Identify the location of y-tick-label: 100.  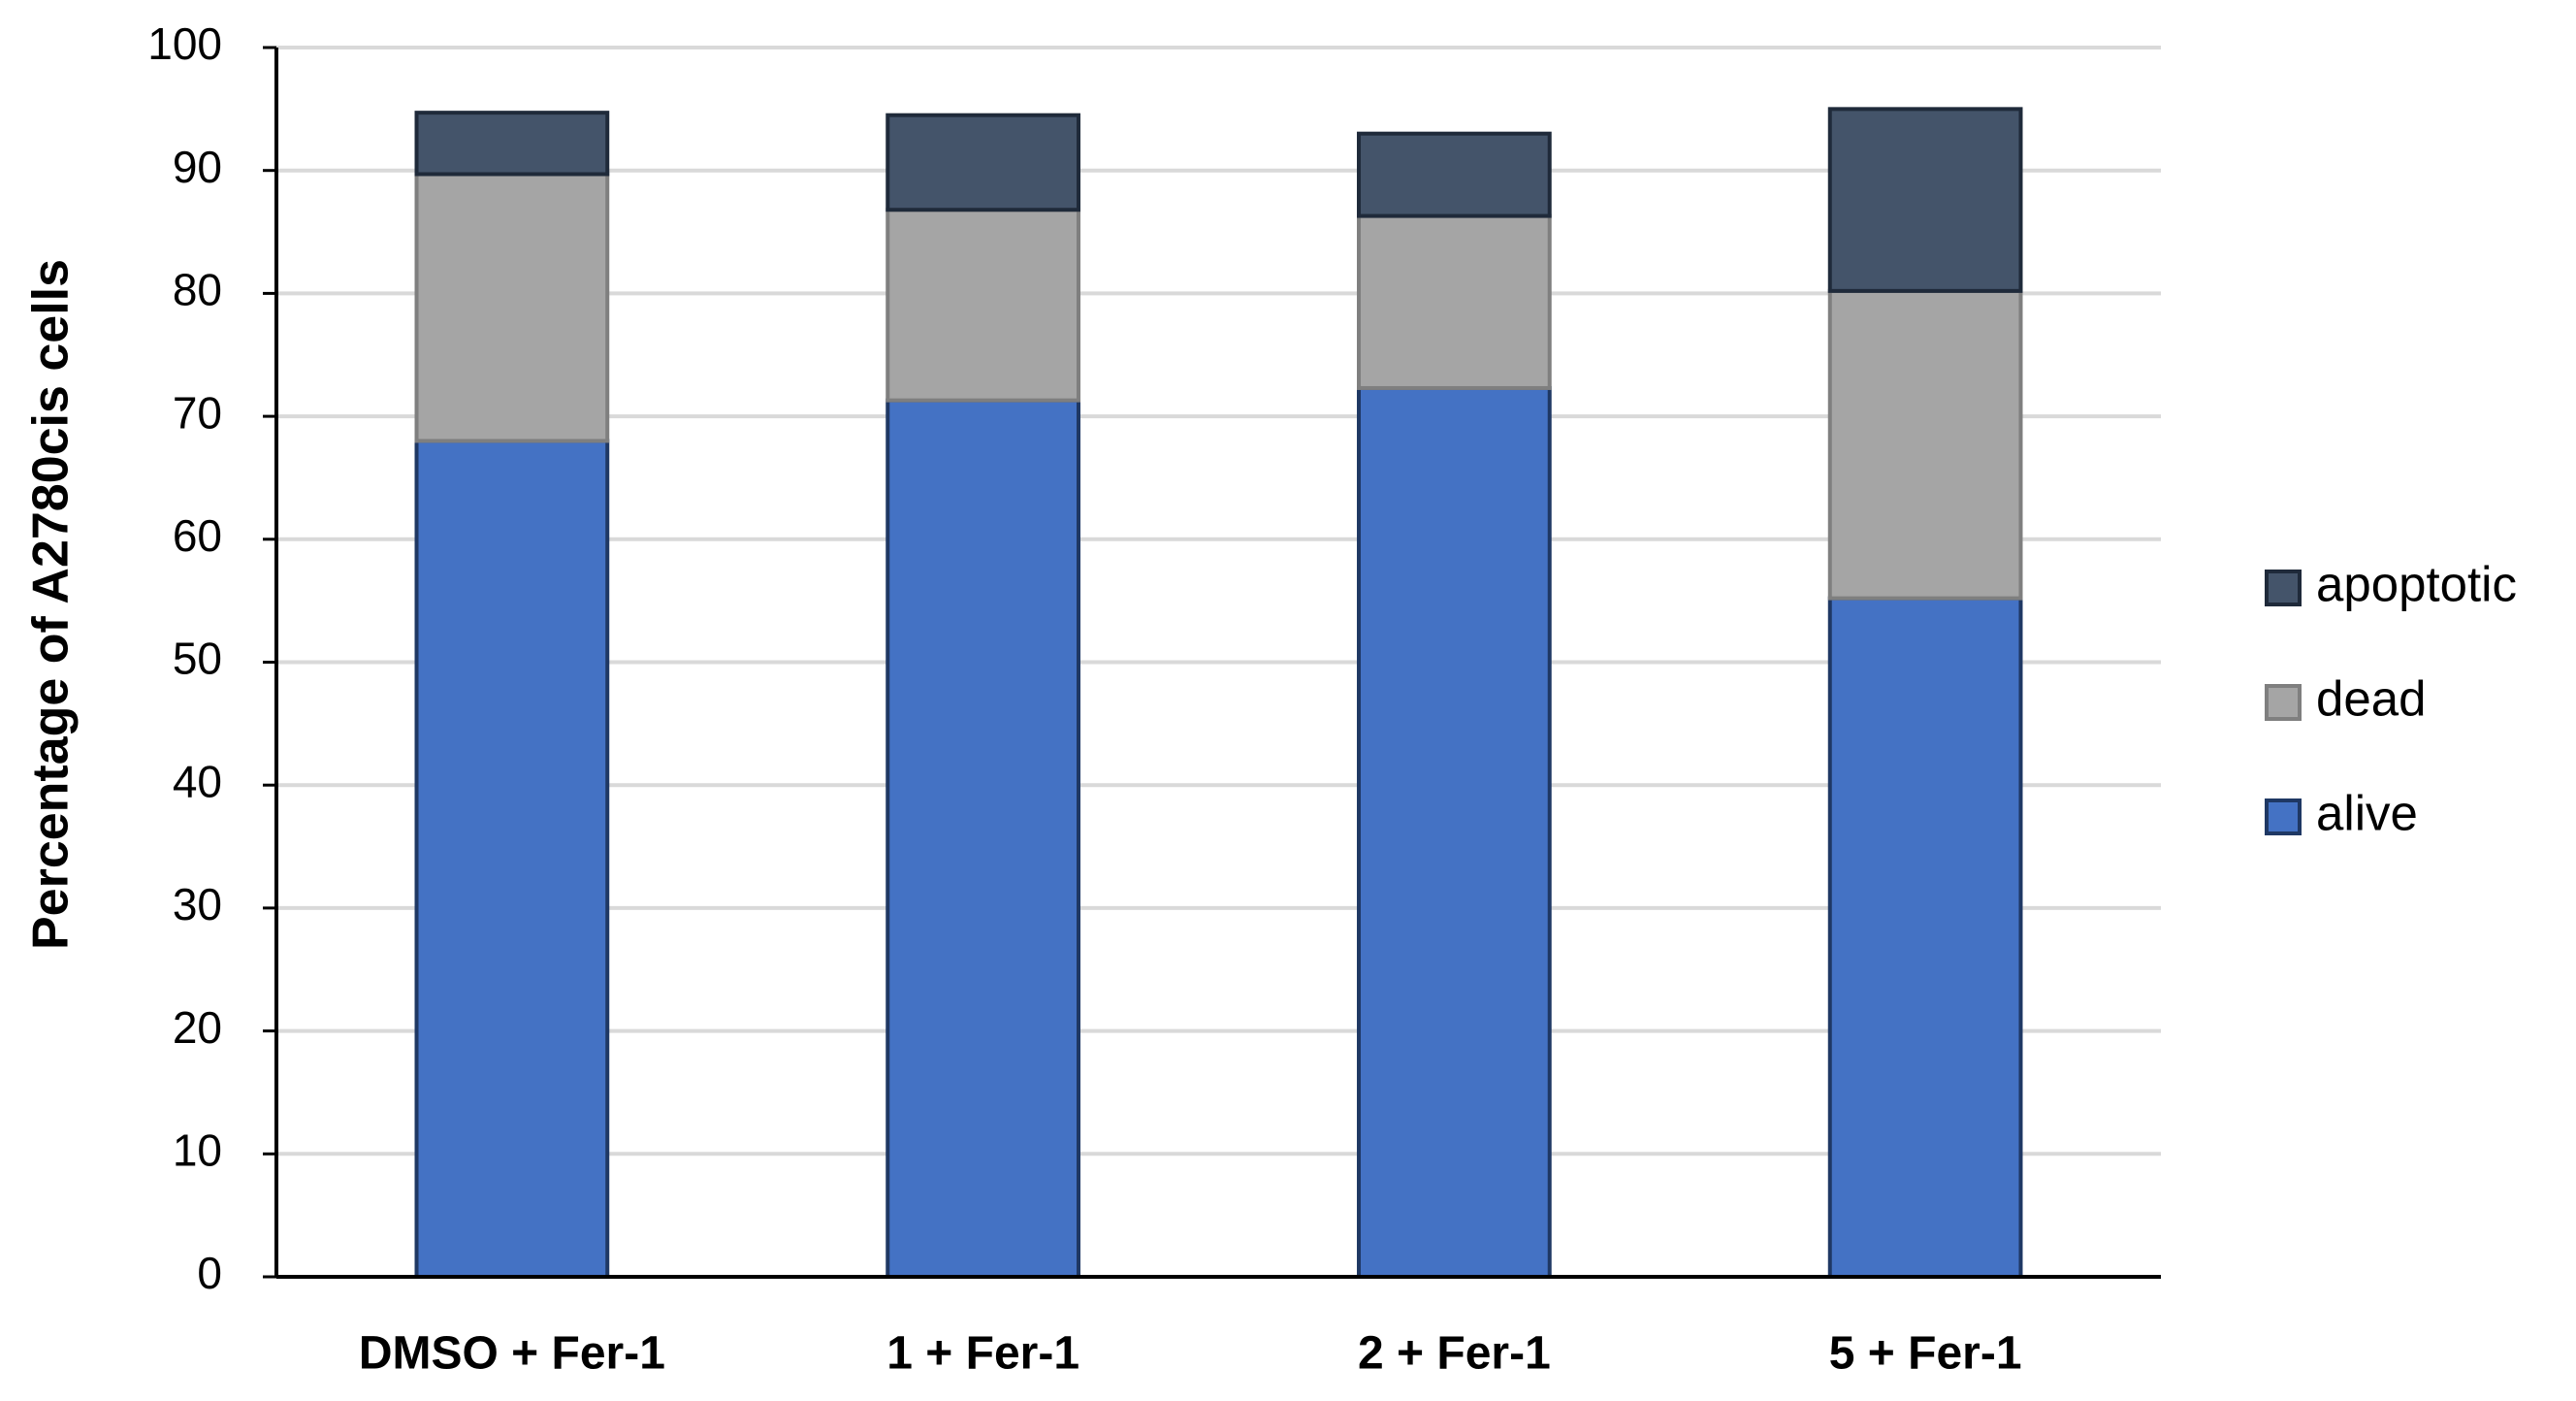
(184, 43).